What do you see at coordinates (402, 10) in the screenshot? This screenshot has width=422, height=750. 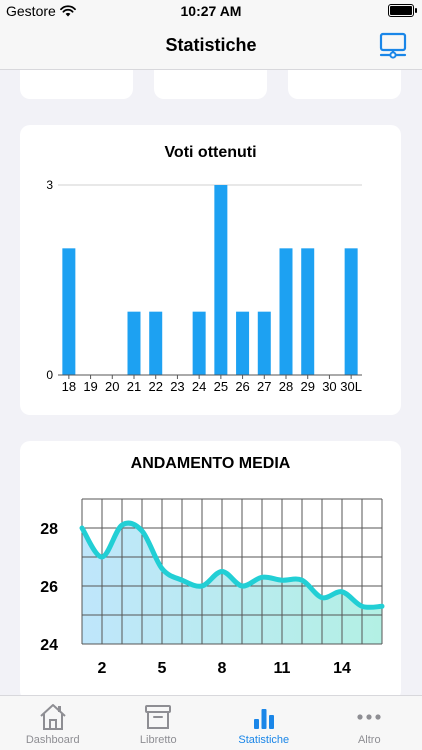 I see `battery-icon` at bounding box center [402, 10].